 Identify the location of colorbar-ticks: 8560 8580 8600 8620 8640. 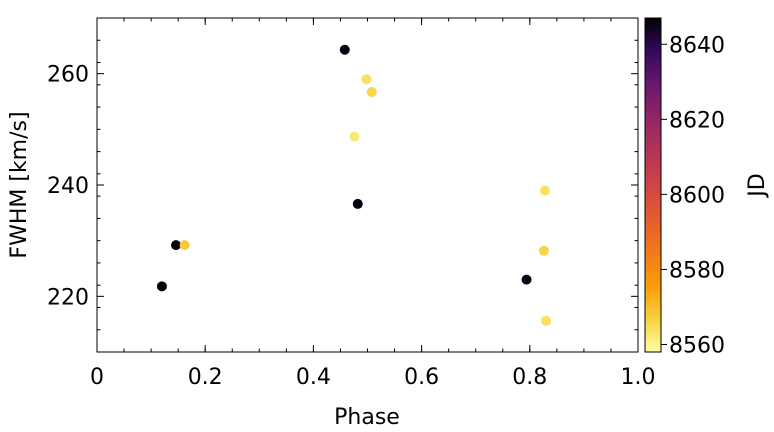
(693, 195).